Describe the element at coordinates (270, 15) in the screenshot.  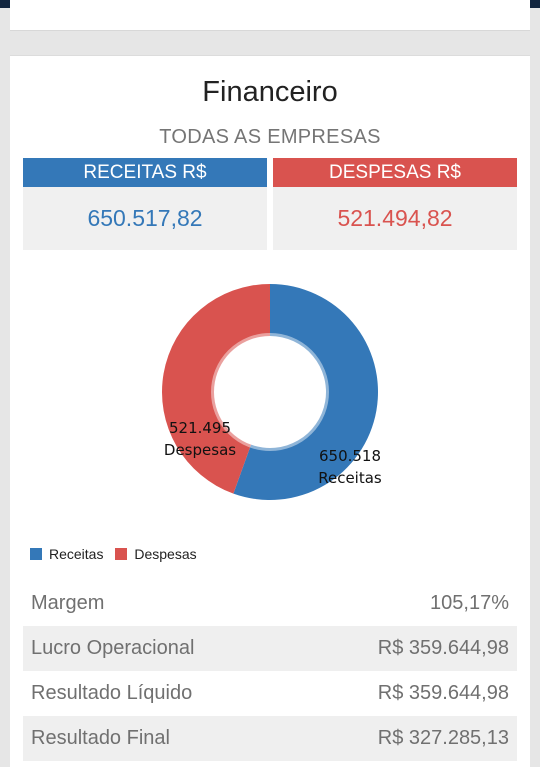
I see `previous-card` at that location.